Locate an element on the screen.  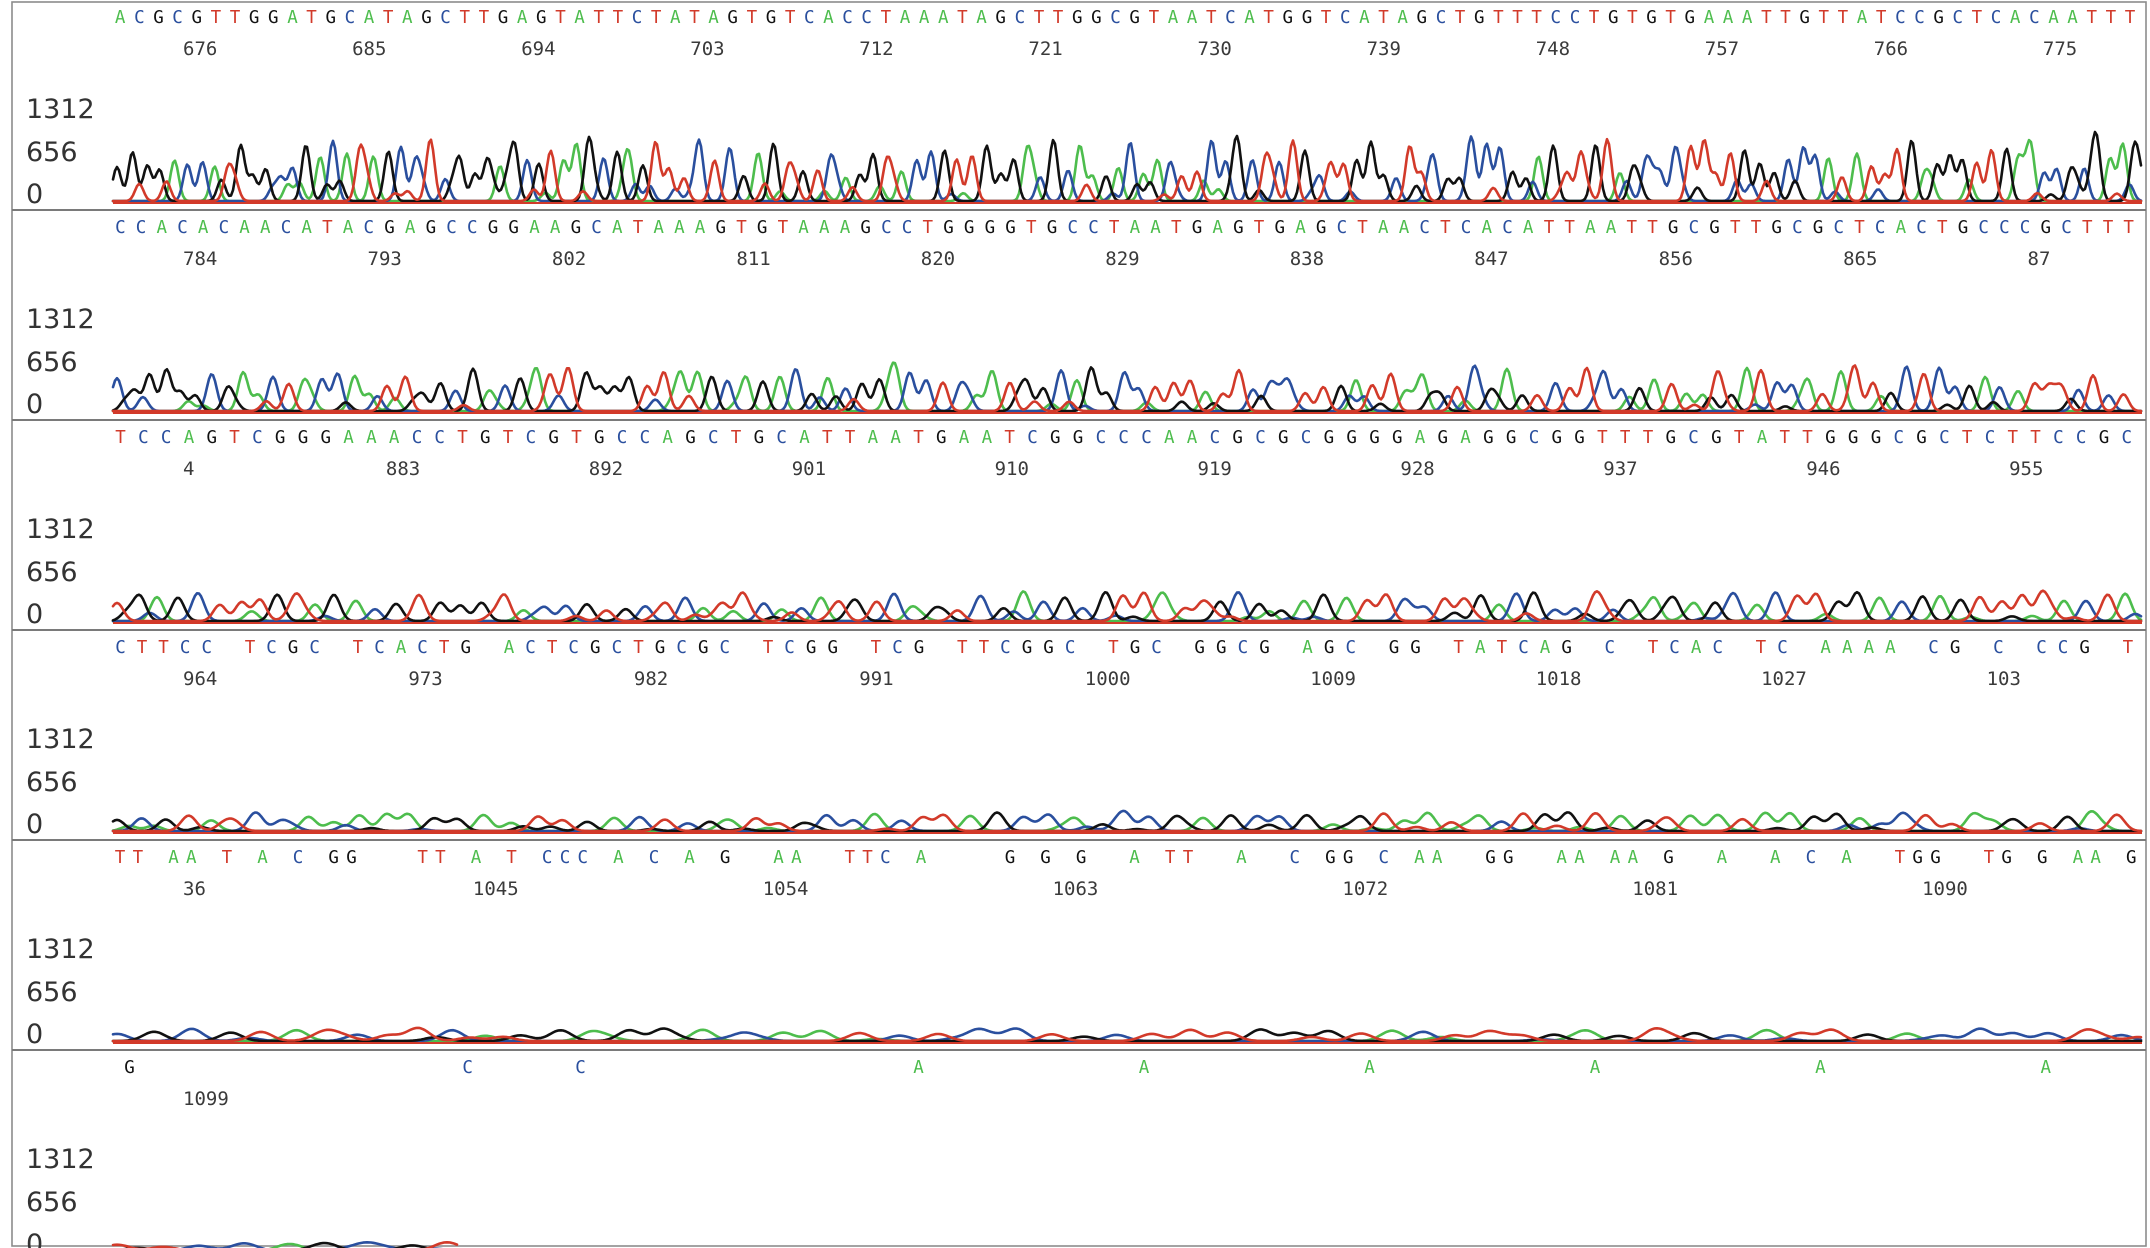
y-tick-label: 0 is located at coordinates (34, 1034).